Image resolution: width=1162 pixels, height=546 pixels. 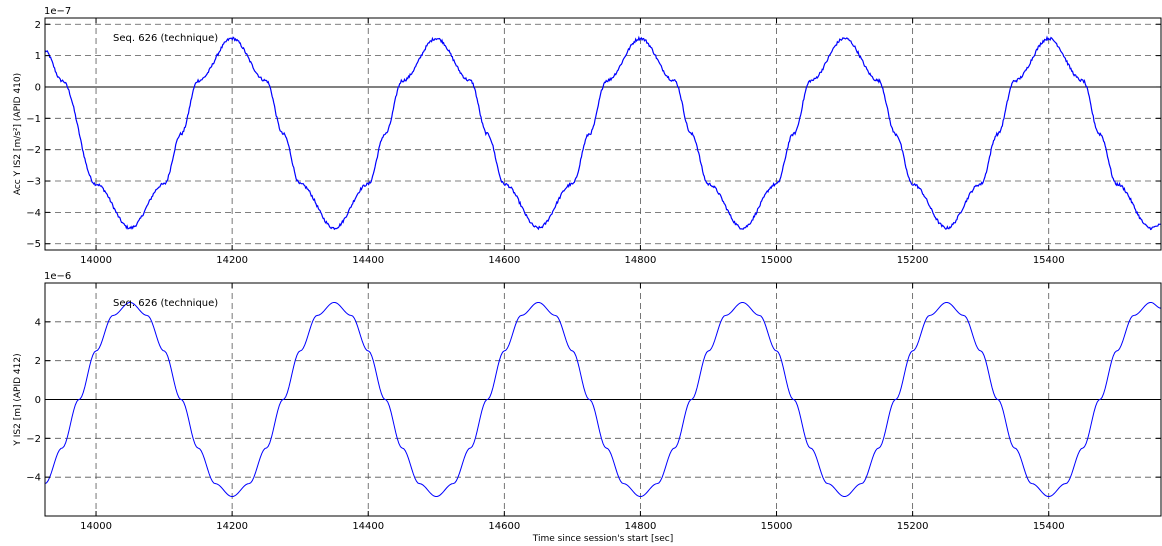 I want to click on acceleration-y-tick-label: −4, so click(x=33, y=213).